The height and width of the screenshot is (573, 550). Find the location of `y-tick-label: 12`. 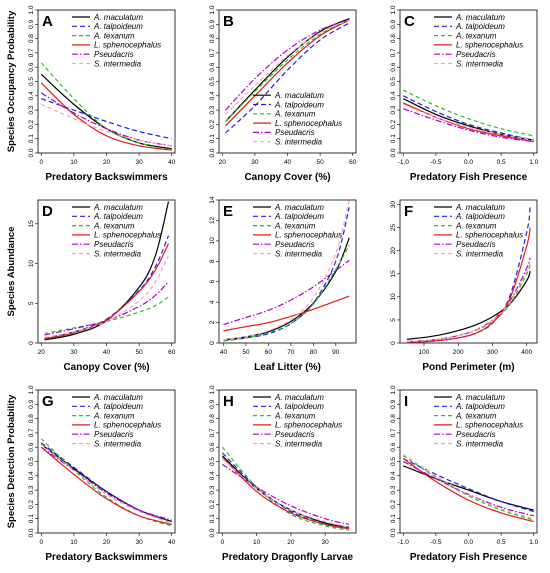

y-tick-label: 12 is located at coordinates (212, 220).